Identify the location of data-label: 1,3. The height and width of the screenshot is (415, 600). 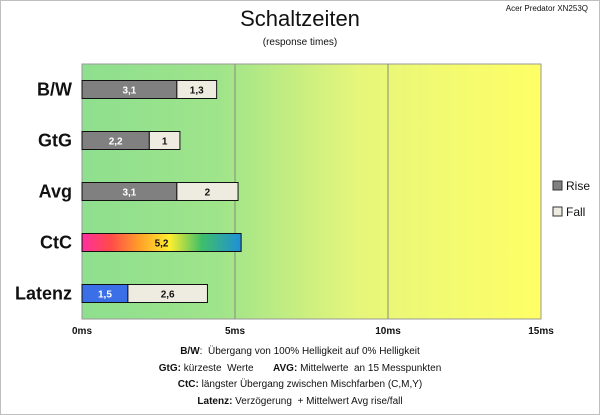
(197, 91).